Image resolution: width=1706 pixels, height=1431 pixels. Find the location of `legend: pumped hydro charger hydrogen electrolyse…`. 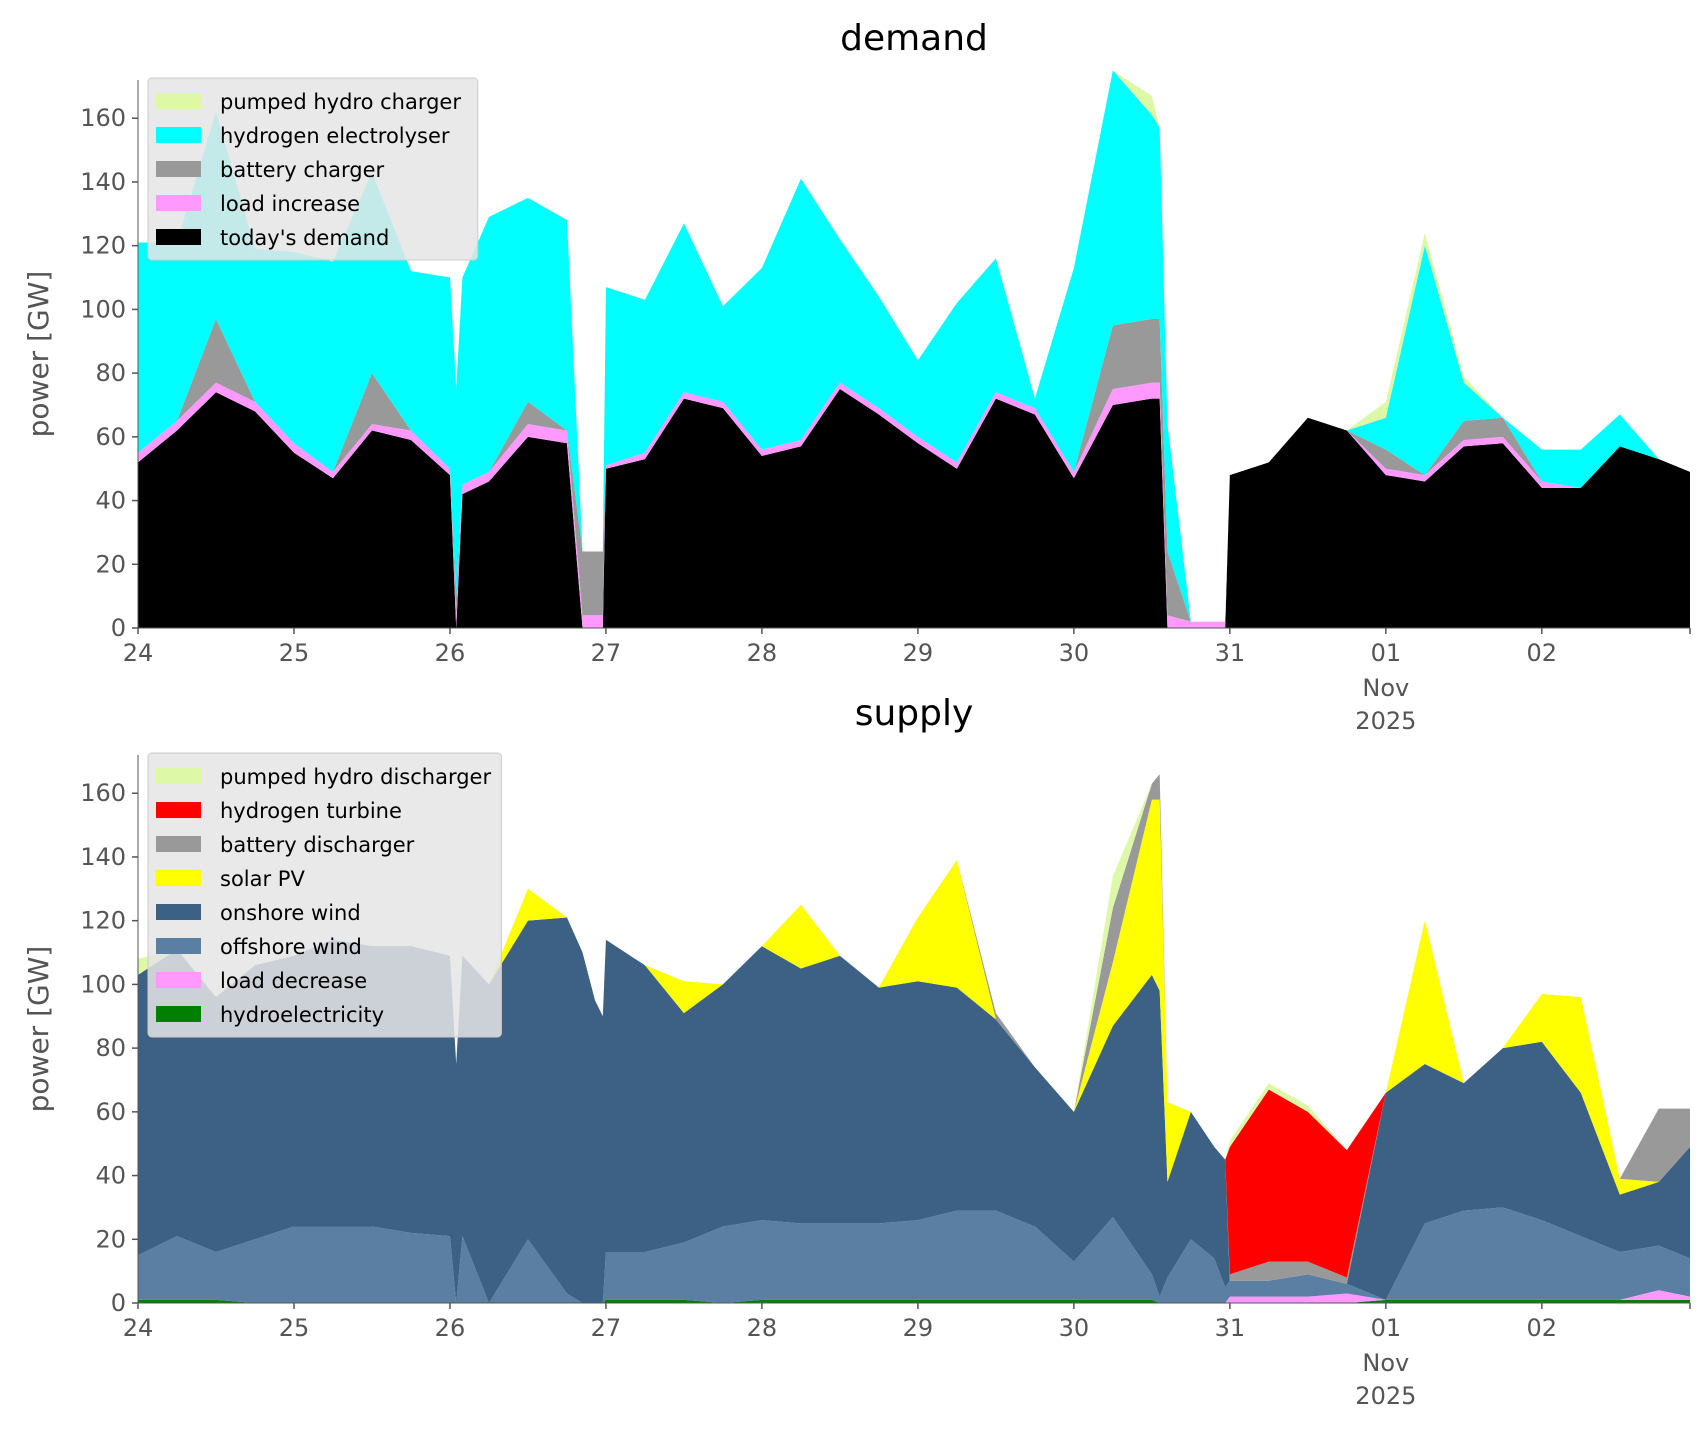

legend: pumped hydro charger hydrogen electrolyse… is located at coordinates (313, 169).